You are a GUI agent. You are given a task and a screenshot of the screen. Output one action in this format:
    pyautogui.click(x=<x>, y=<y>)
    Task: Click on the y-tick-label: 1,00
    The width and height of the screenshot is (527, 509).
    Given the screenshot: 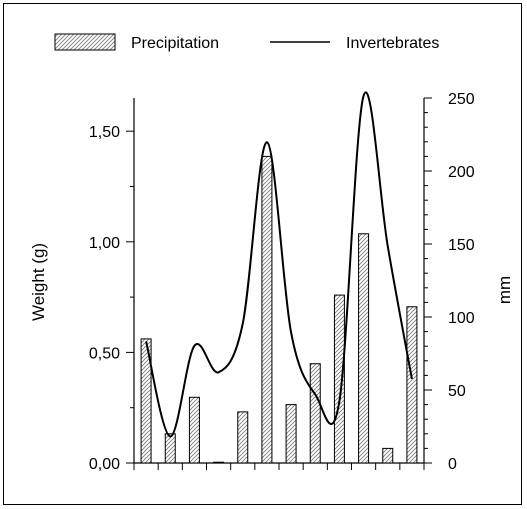 What is the action you would take?
    pyautogui.click(x=104, y=243)
    